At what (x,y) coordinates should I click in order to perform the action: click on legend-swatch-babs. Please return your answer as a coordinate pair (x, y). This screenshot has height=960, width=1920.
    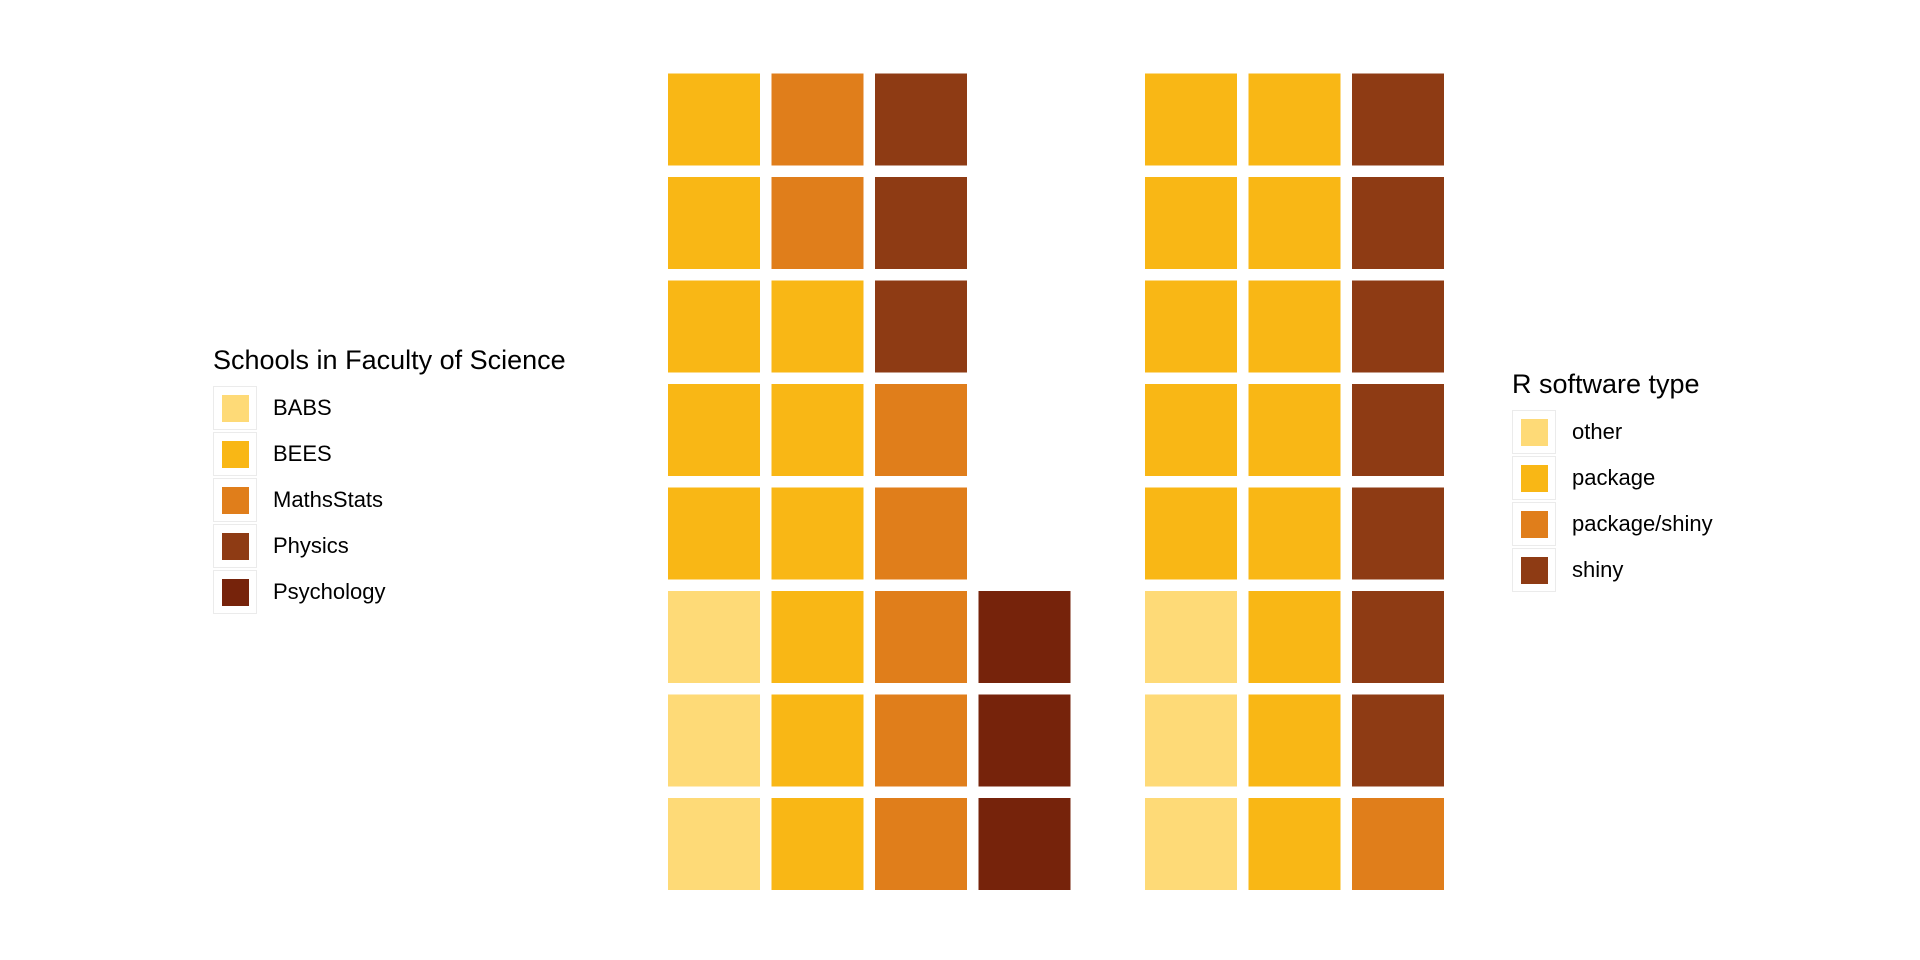
    Looking at the image, I should click on (235, 408).